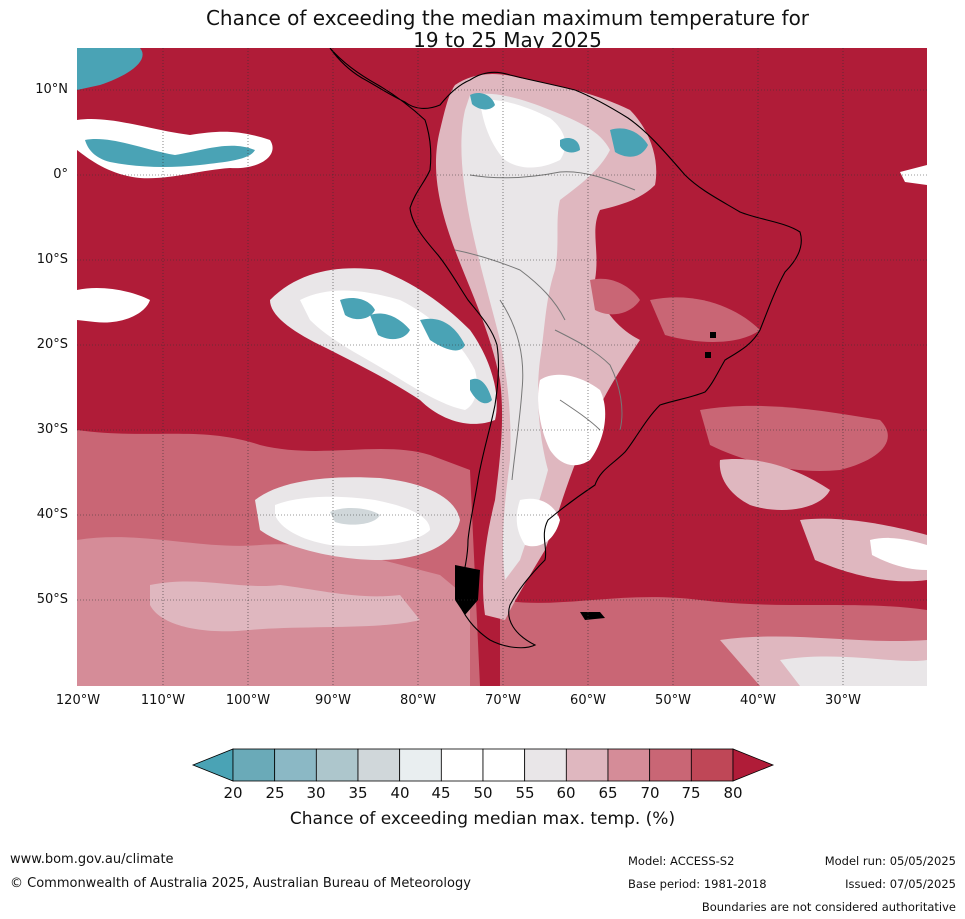 This screenshot has height=919, width=965. Describe the element at coordinates (400, 793) in the screenshot. I see `colorbar-tick: 40` at that location.